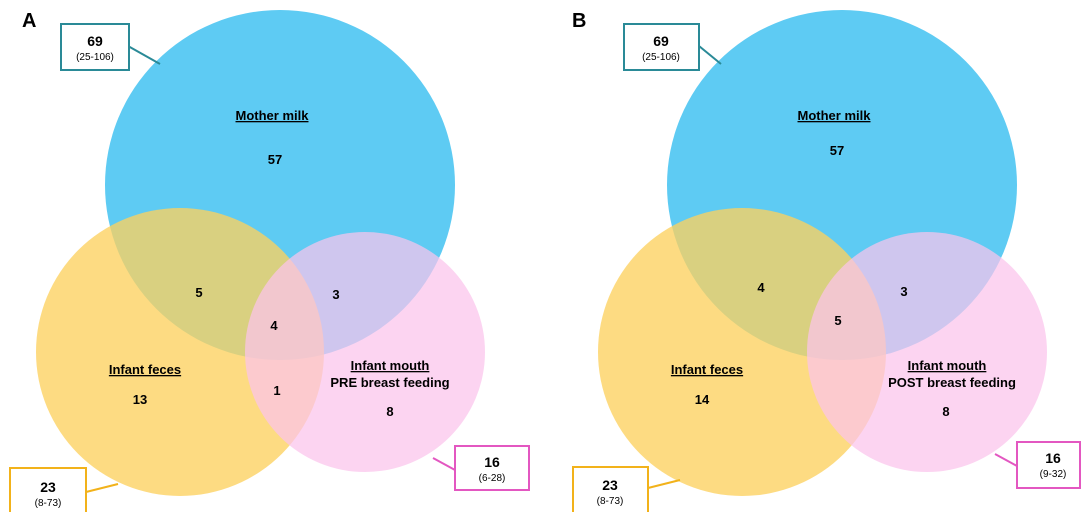 This screenshot has width=1081, height=512. I want to click on mouth-box-range: (9-32), so click(1053, 474).